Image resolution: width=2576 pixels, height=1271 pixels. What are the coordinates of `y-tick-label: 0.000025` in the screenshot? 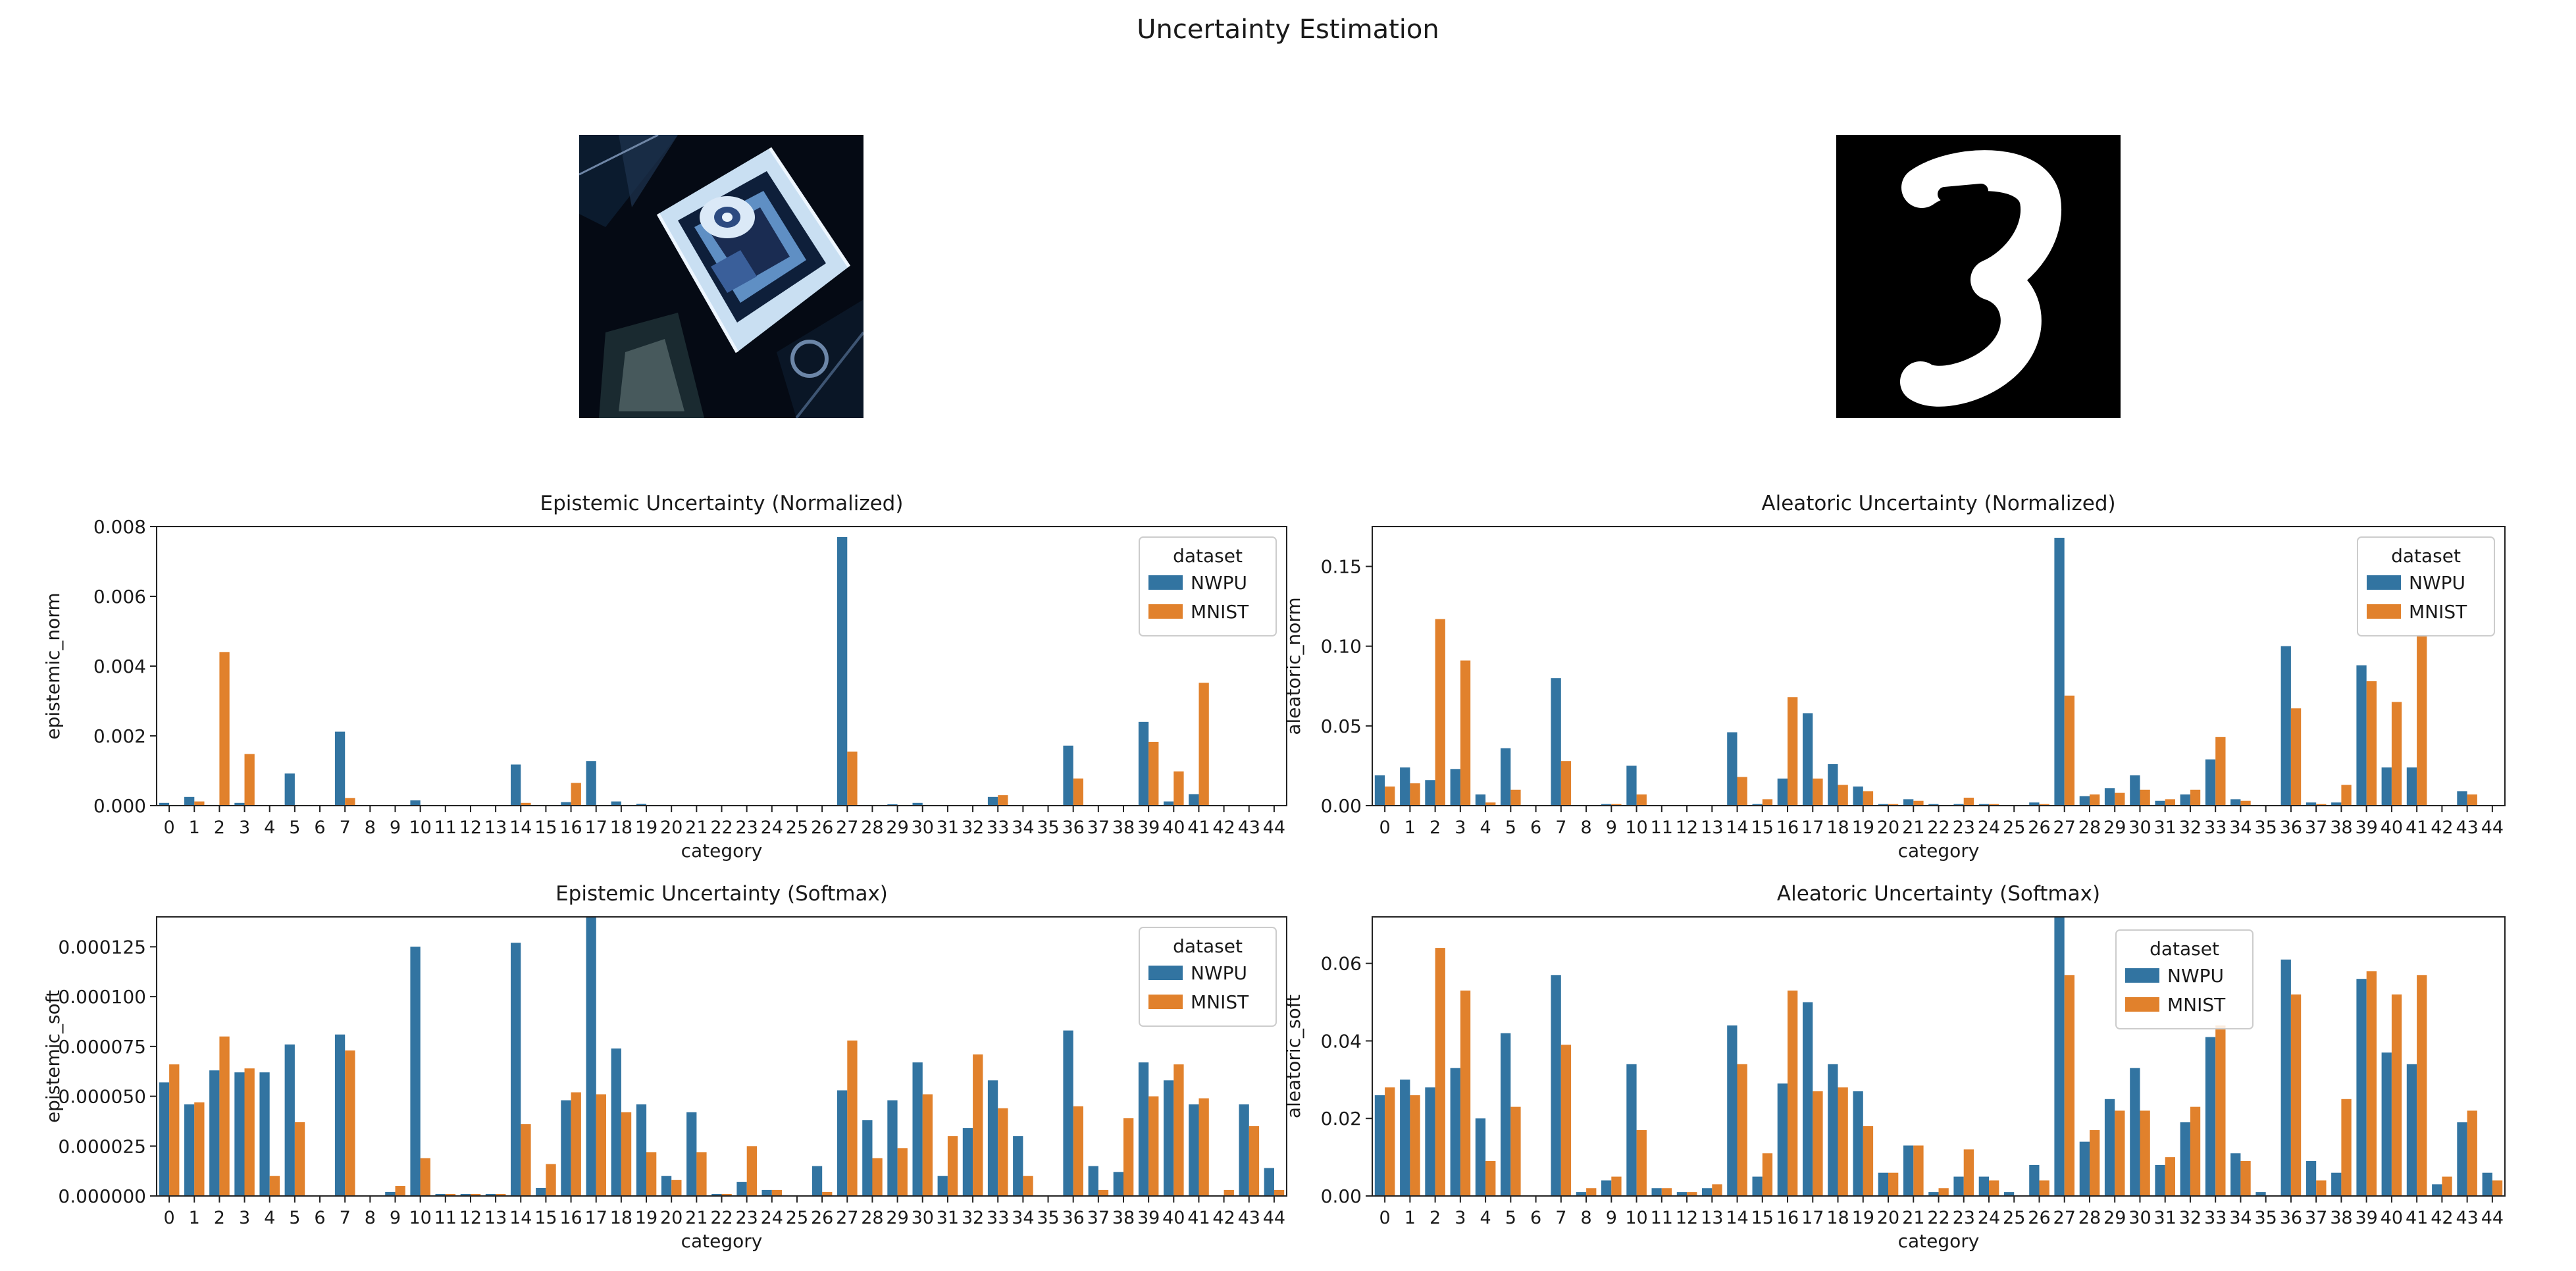 It's located at (102, 1146).